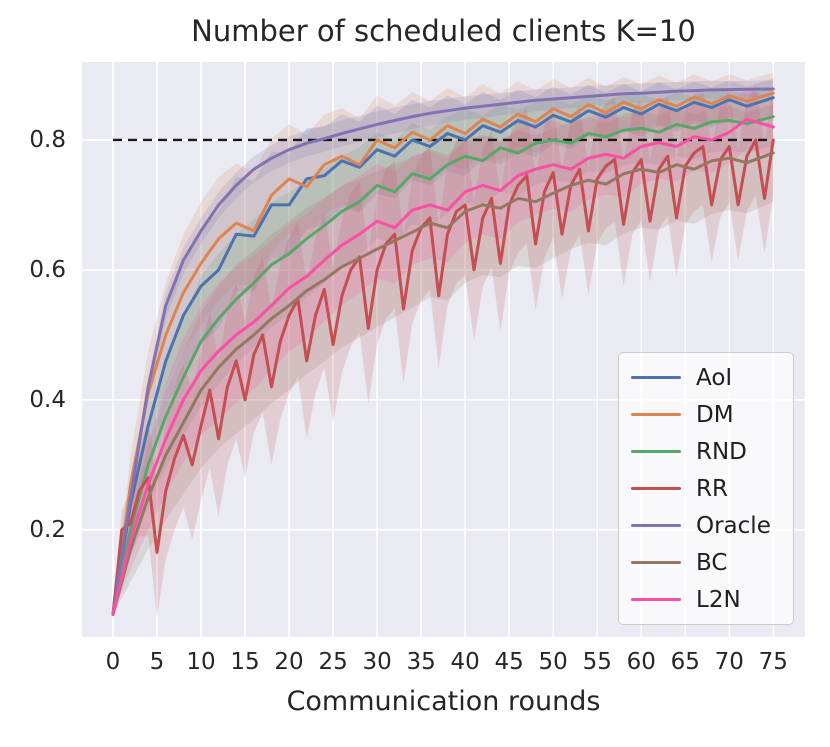 The width and height of the screenshot is (830, 747). I want to click on x-tick-label: 30, so click(377, 662).